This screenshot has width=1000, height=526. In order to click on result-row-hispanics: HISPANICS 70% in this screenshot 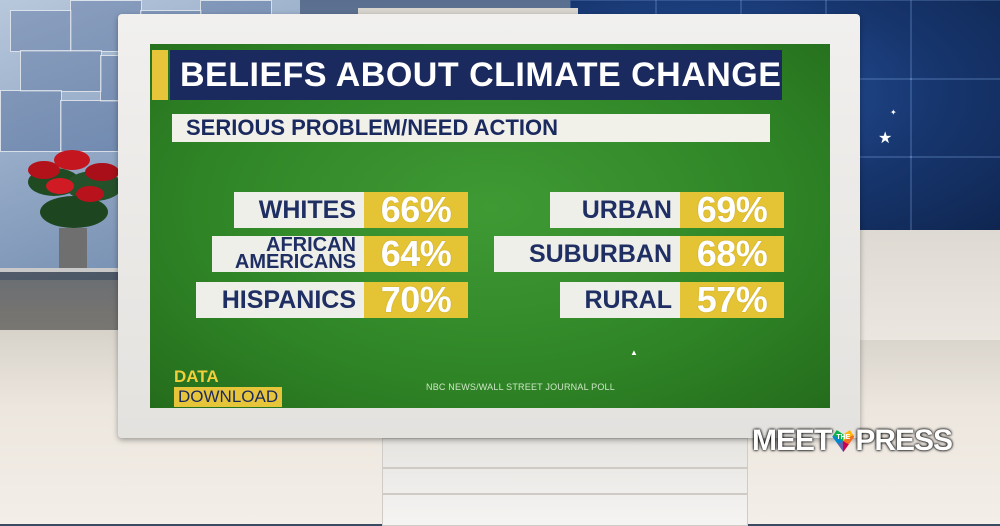, I will do `click(332, 299)`.